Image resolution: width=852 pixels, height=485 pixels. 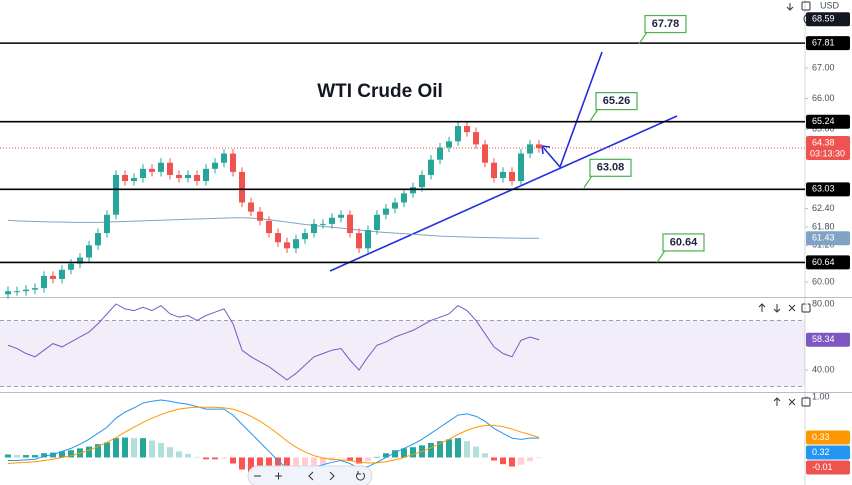 I want to click on macd-value-label: 0.33, so click(x=821, y=437).